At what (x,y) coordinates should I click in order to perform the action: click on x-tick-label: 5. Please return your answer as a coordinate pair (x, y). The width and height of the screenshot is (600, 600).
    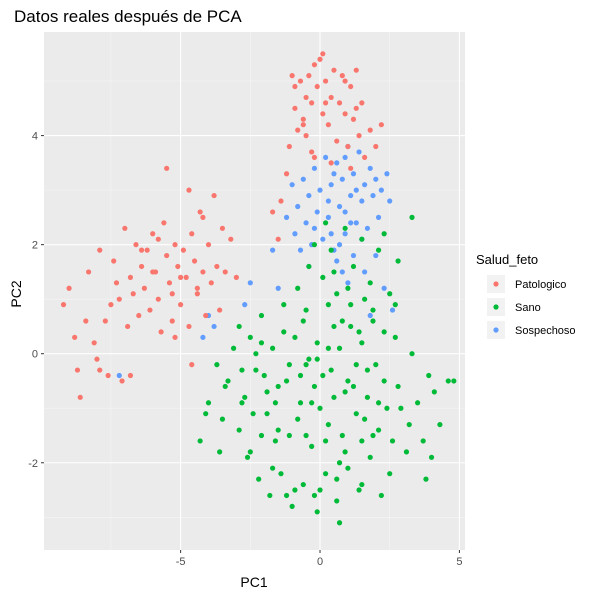
    Looking at the image, I should click on (459, 562).